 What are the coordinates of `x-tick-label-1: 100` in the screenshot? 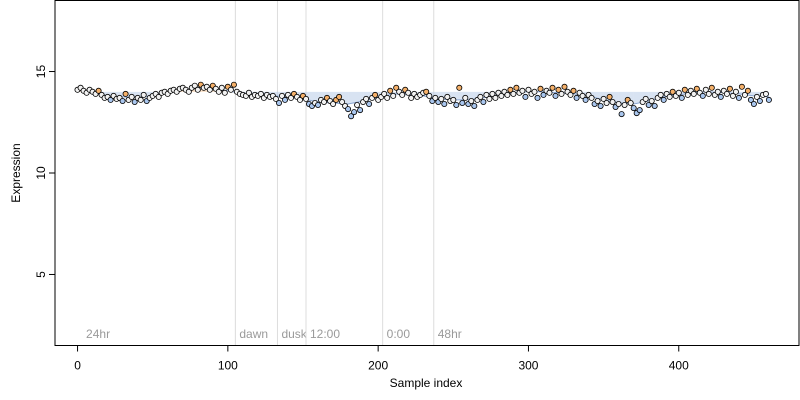 It's located at (228, 366).